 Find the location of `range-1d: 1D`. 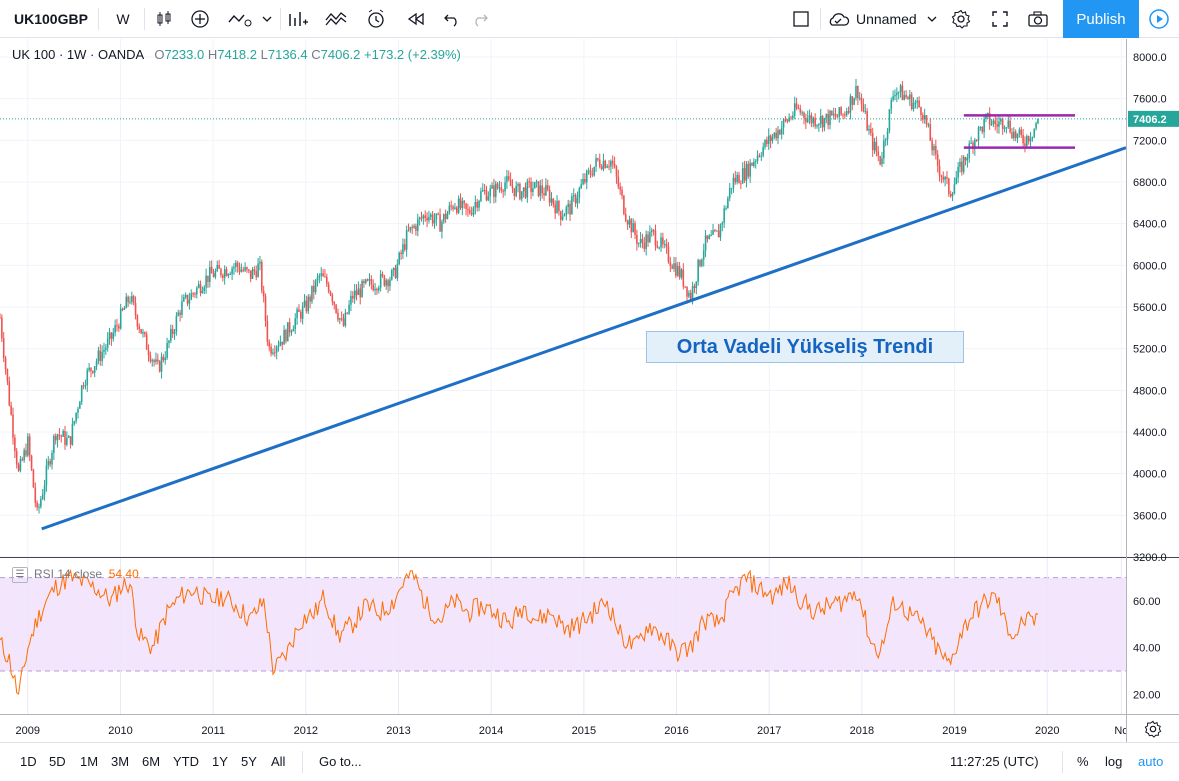

range-1d: 1D is located at coordinates (28, 761).